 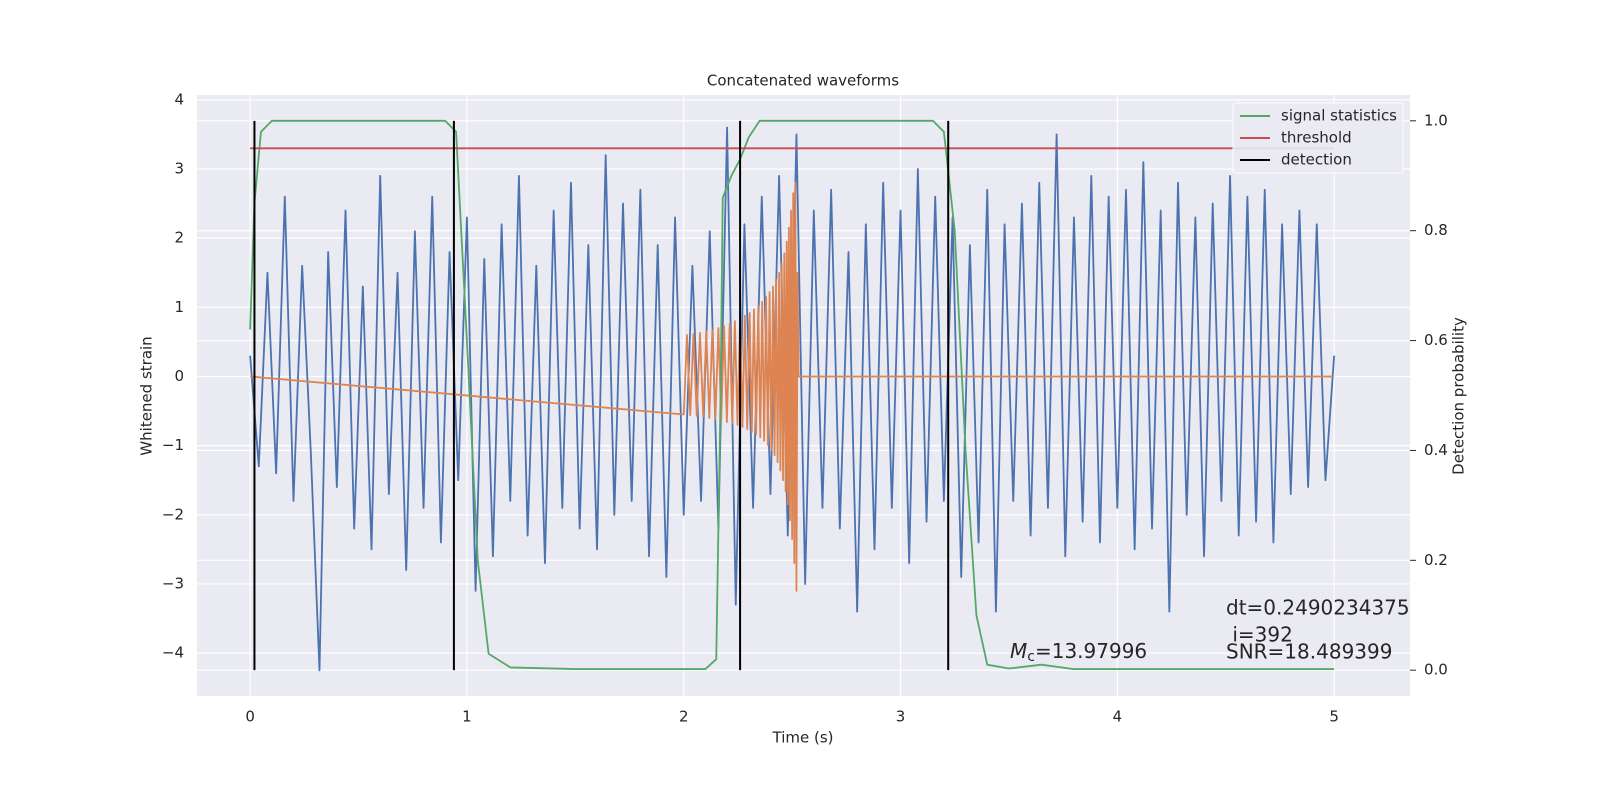 What do you see at coordinates (147, 395) in the screenshot?
I see `y-axis-label: Whitened strain` at bounding box center [147, 395].